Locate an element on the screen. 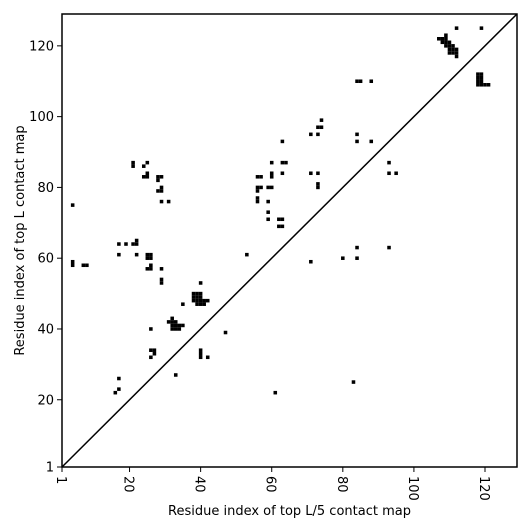 The width and height of the screenshot is (531, 531). x-axis-ticks: 1 20 40 60 80 100 120 is located at coordinates (272, 484).